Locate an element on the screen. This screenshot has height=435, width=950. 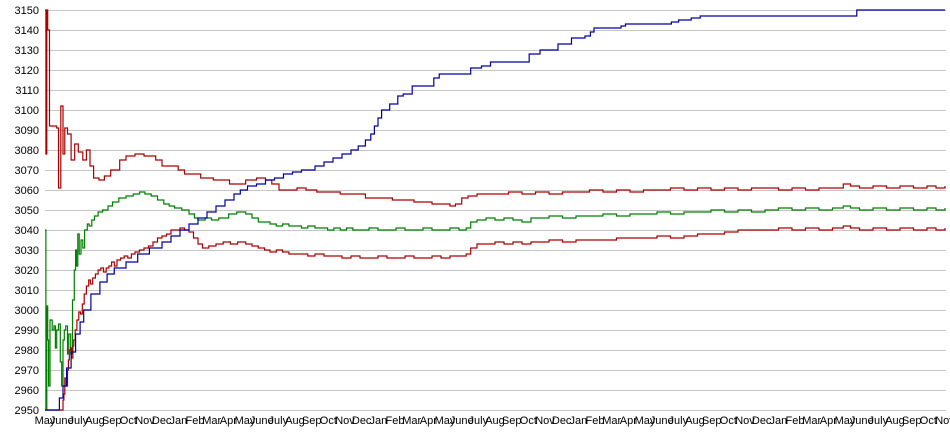
y-axis-tick-label: 2980 is located at coordinates (27, 351).